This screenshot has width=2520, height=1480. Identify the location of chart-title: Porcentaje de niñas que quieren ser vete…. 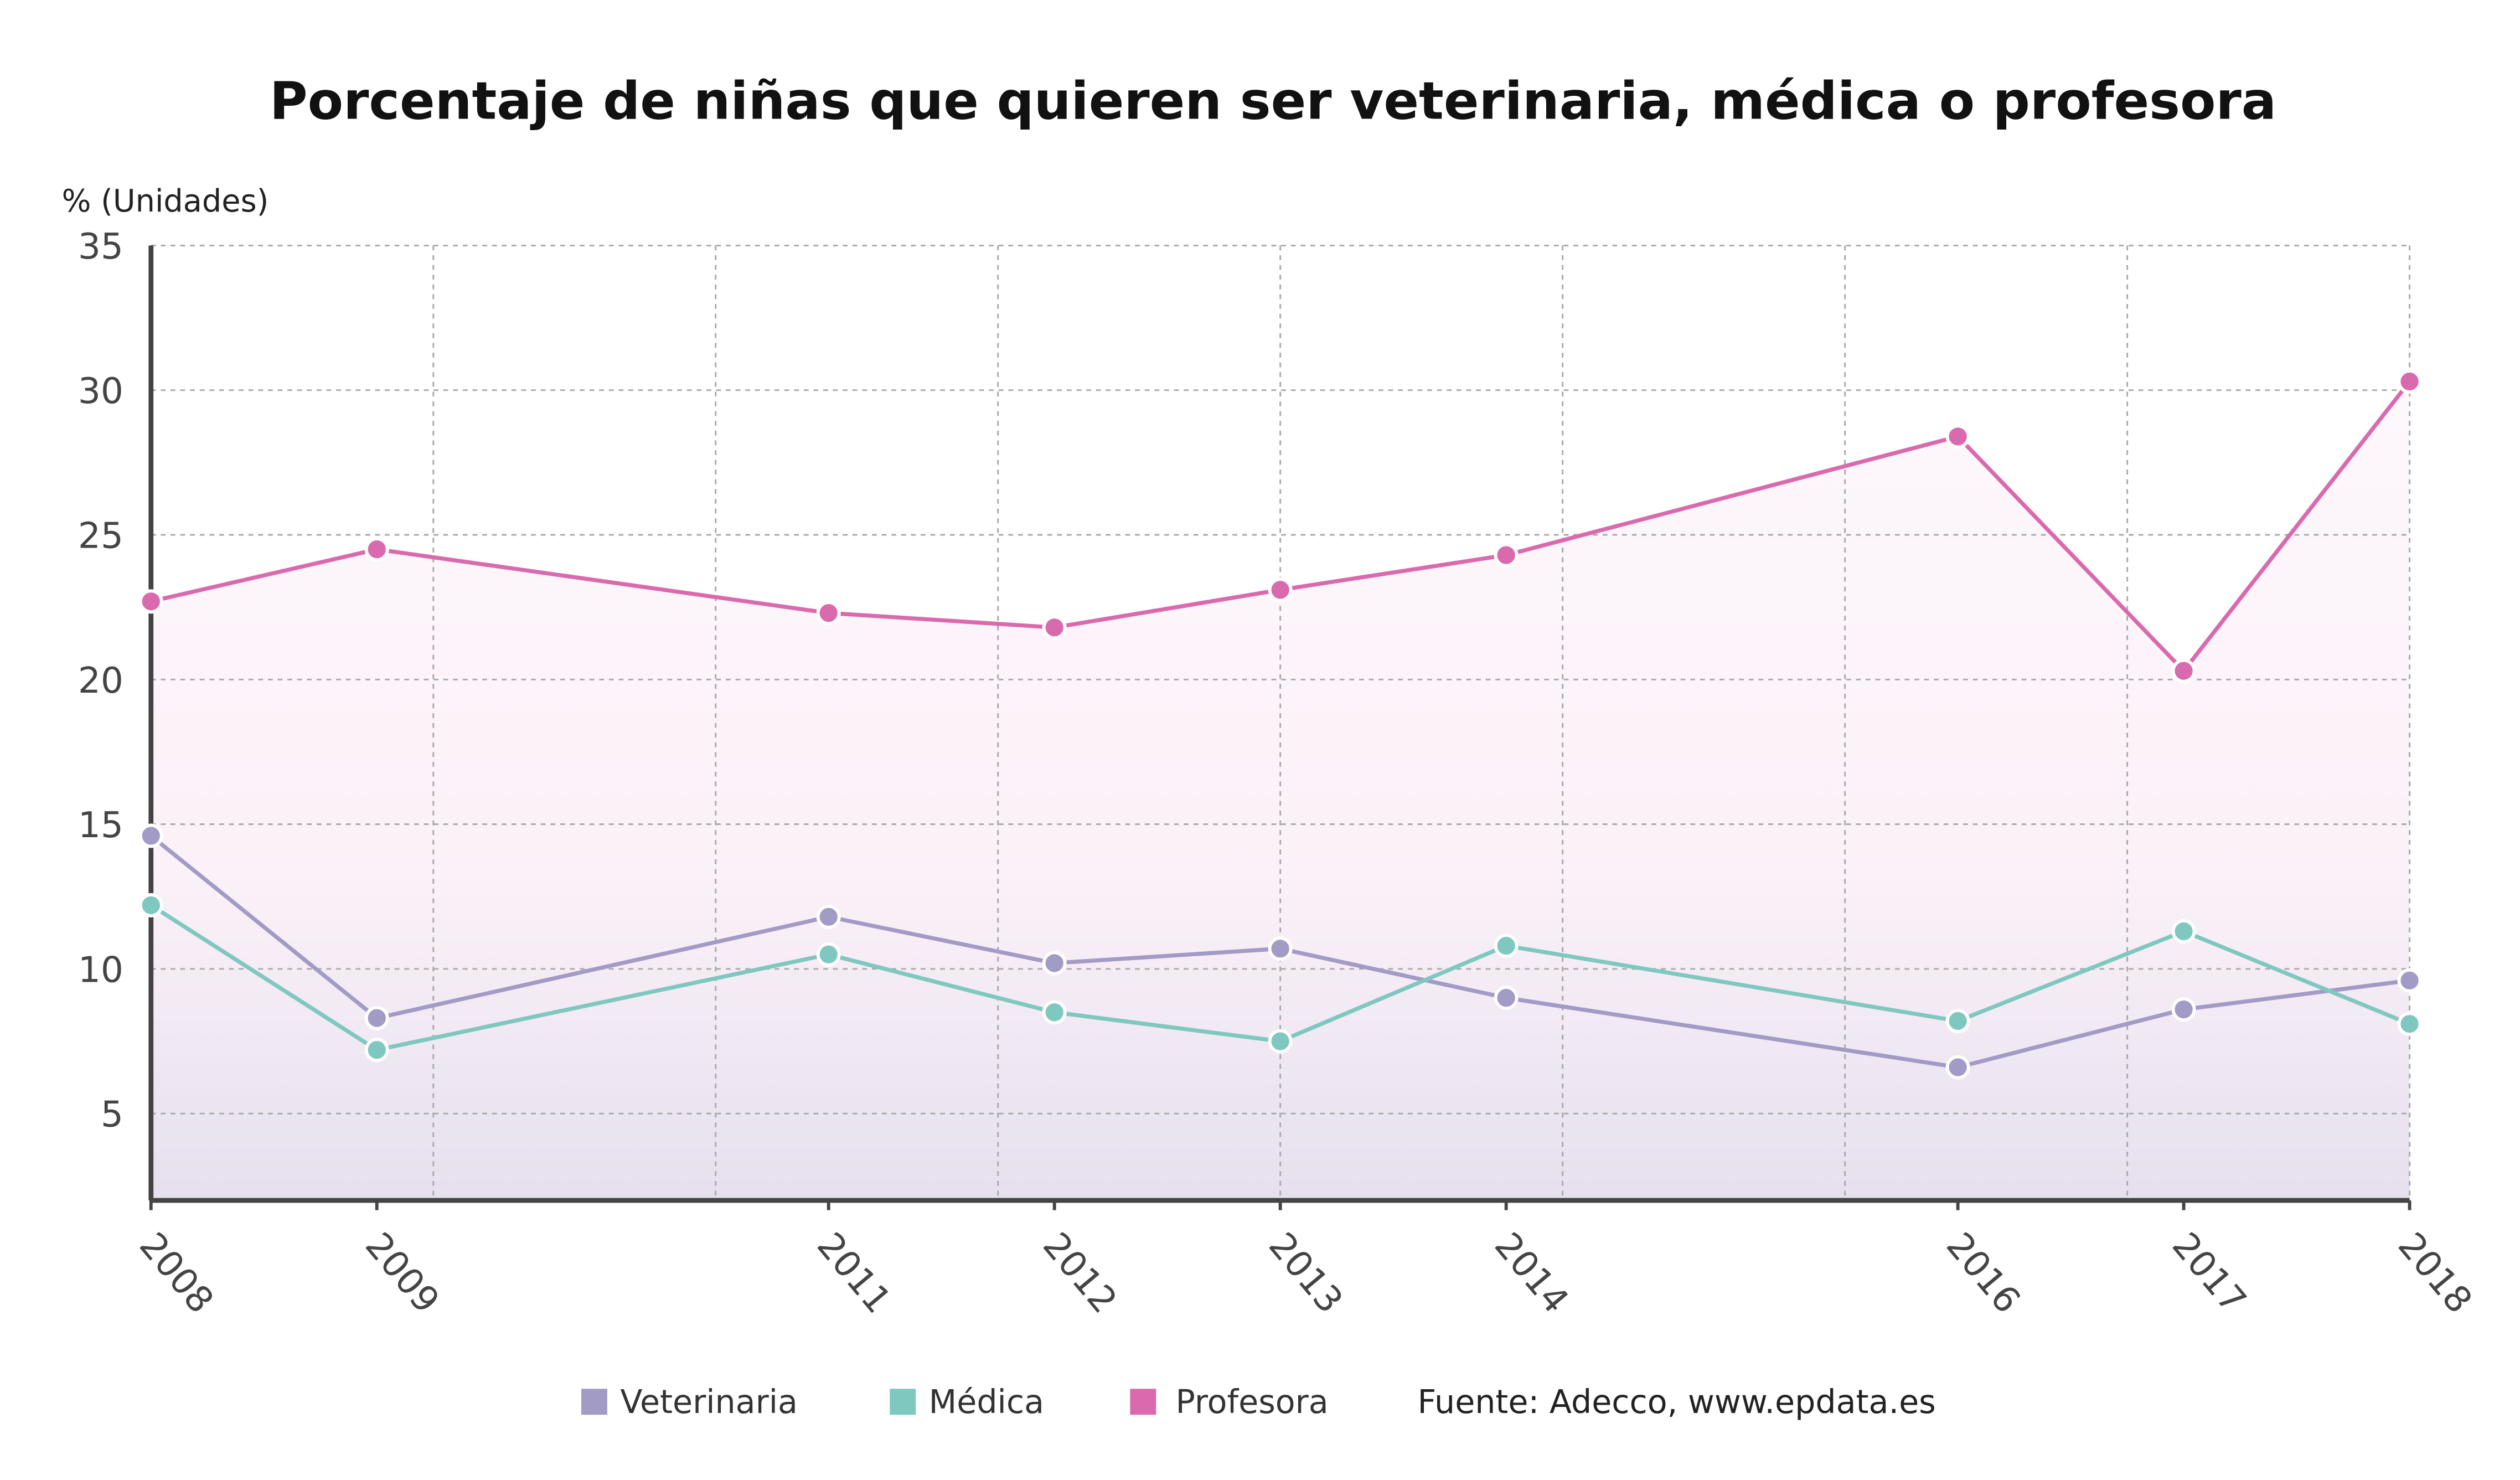
(1273, 101).